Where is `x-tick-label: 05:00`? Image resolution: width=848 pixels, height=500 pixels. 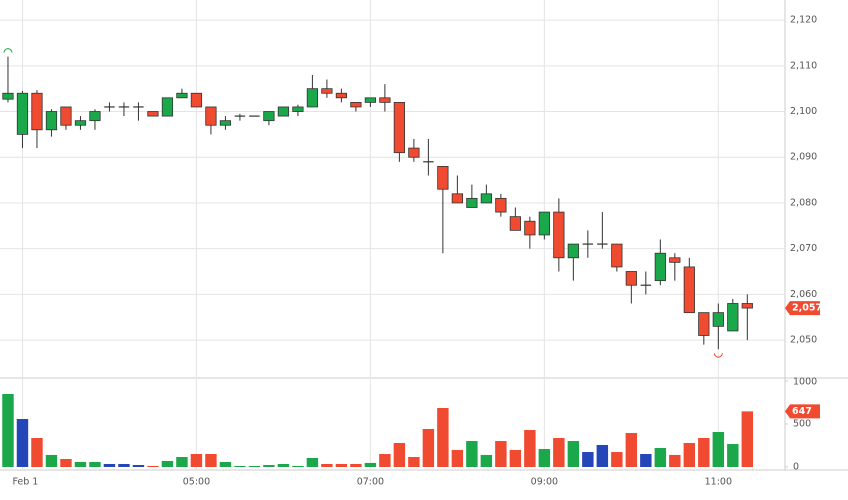 x-tick-label: 05:00 is located at coordinates (196, 482).